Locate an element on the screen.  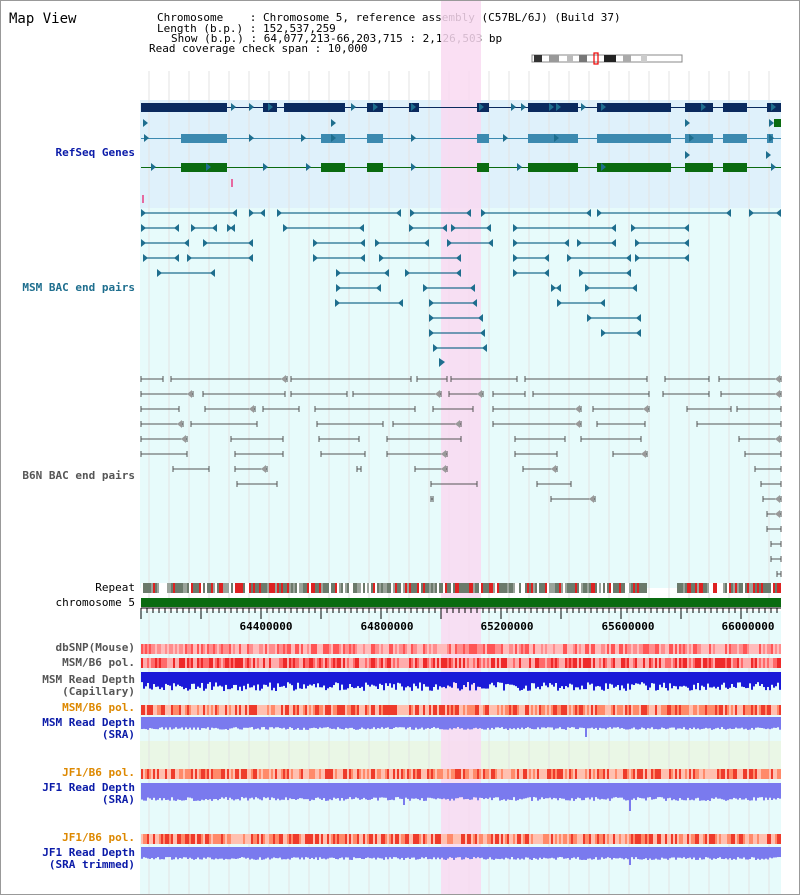
axis-tick-label: 64800000 is located at coordinates (387, 626).